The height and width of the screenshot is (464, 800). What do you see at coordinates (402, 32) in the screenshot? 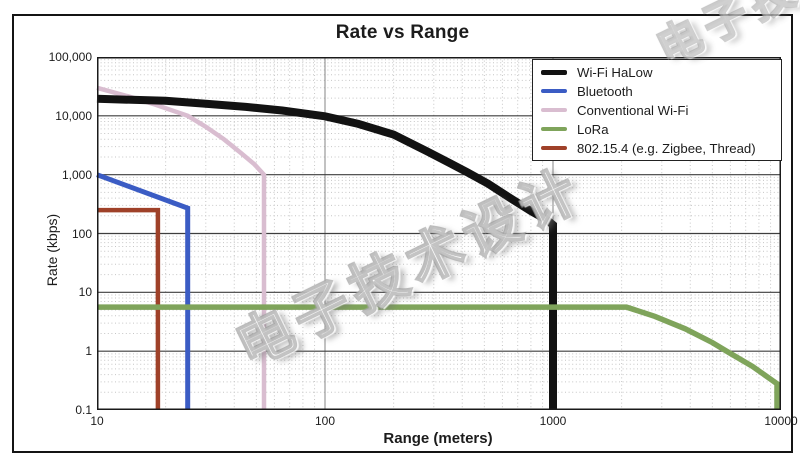
I see `chart-title: Rate vs Range` at bounding box center [402, 32].